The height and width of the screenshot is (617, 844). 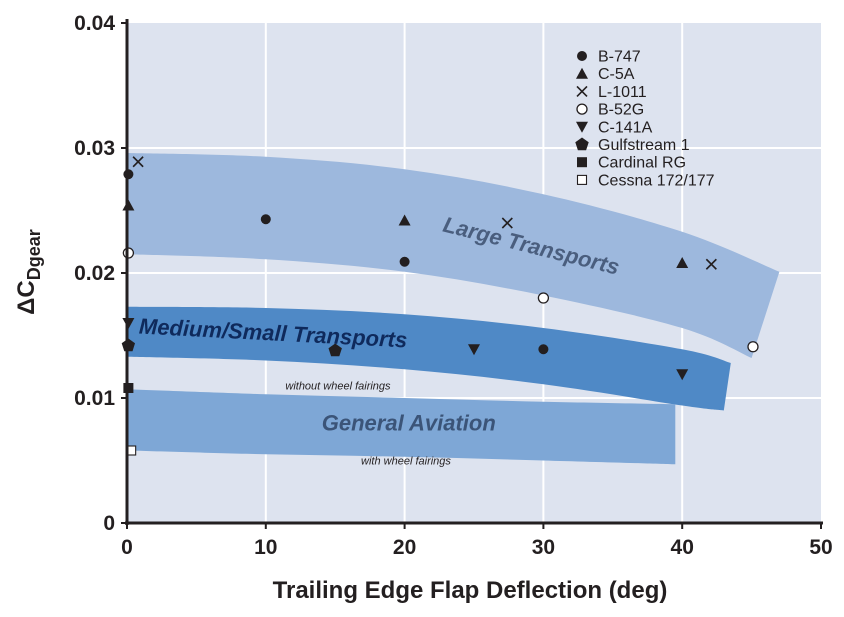 I want to click on band-medium-small-transports, so click(x=429, y=358).